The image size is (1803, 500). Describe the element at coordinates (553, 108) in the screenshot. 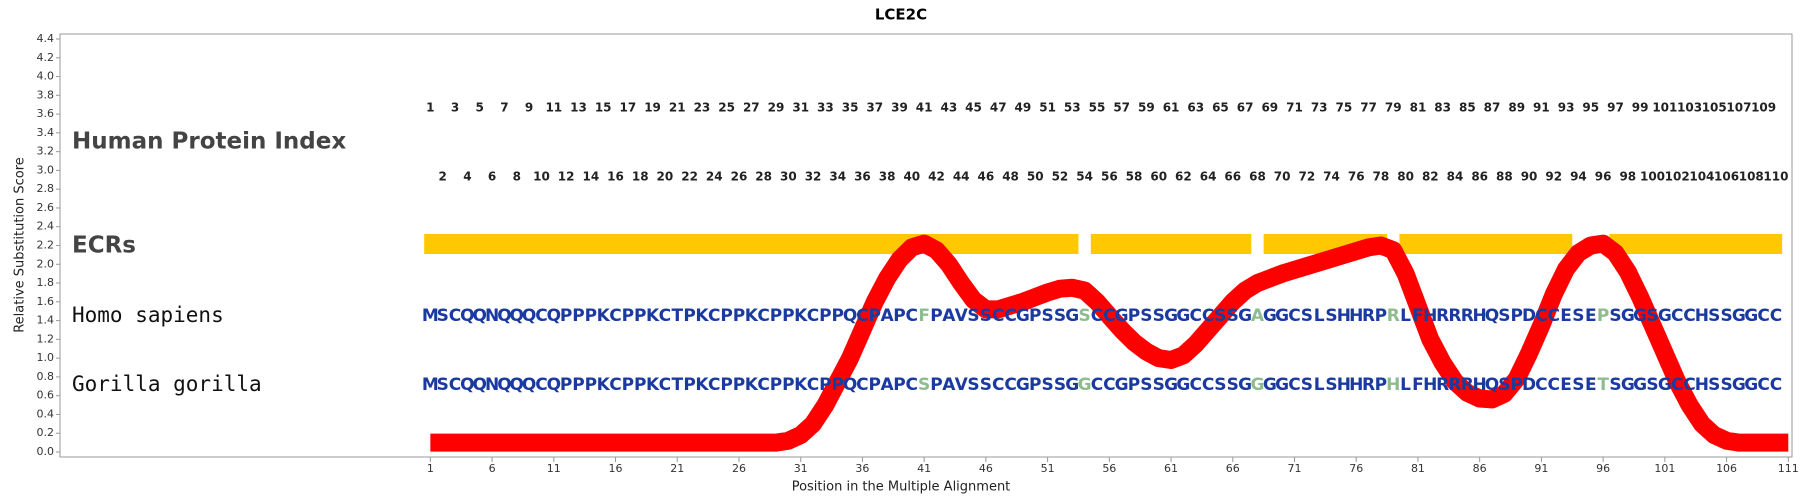

I see `protein-index: 11` at that location.